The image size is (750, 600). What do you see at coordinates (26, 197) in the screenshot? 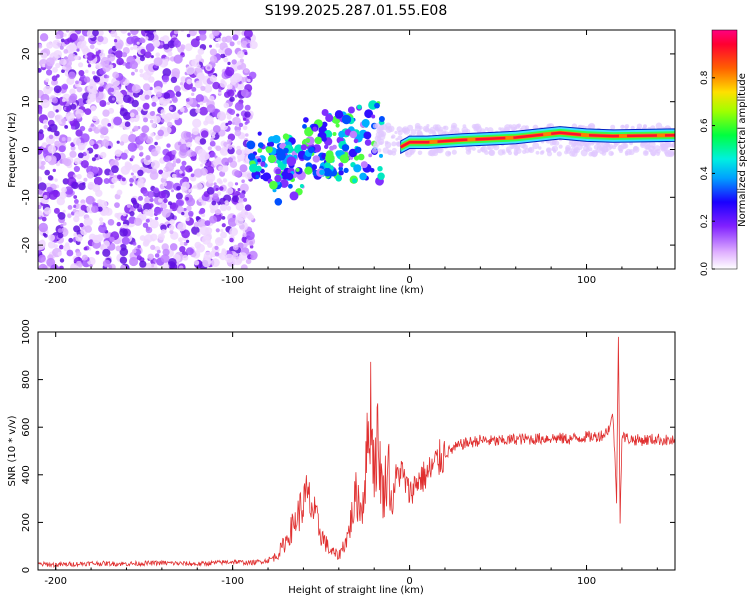
I see `spectrogram-y-tick-label: -10` at bounding box center [26, 197].